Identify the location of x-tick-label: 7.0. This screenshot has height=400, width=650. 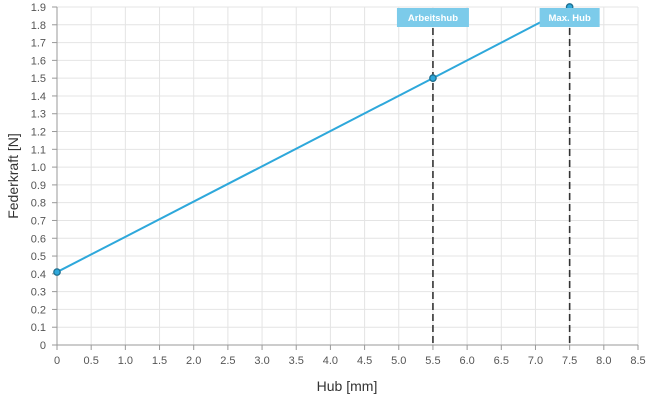
(535, 361).